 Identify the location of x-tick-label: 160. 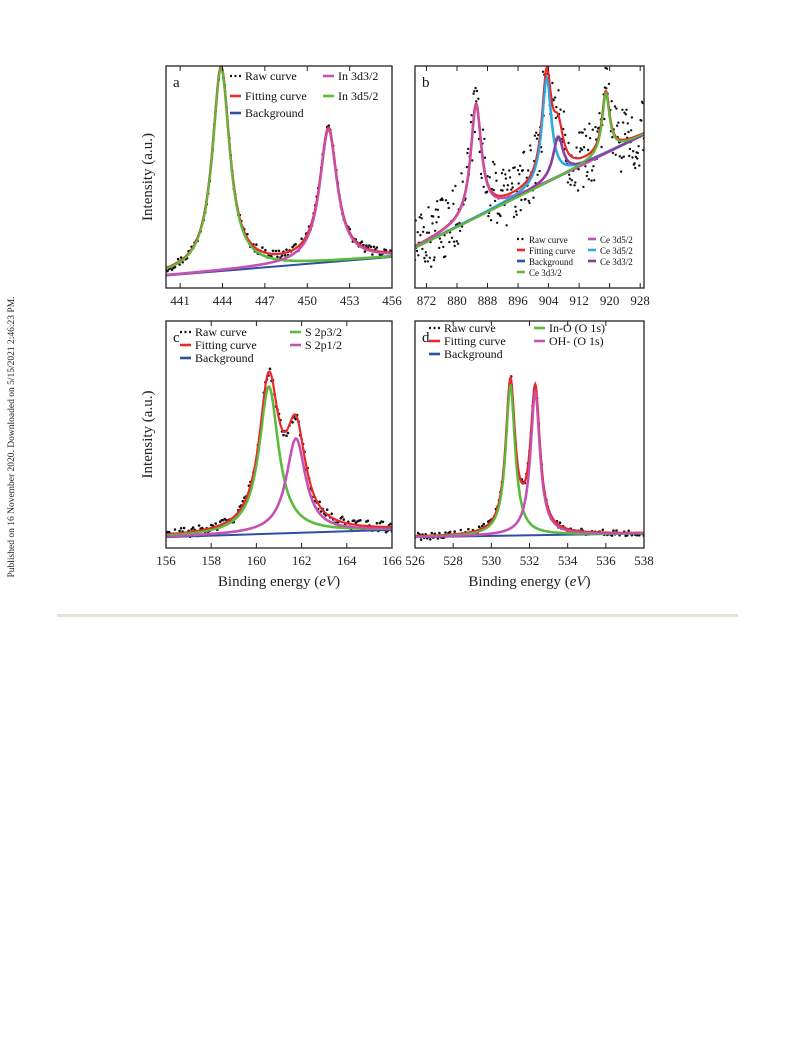
(257, 560).